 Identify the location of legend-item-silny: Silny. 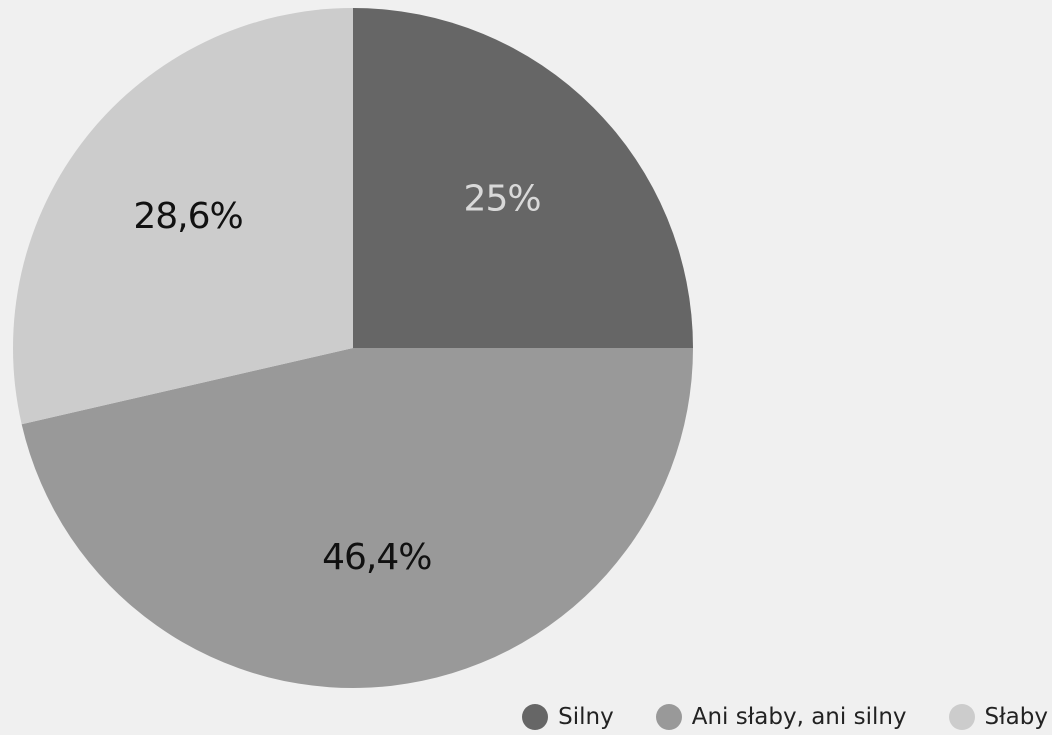
(568, 717).